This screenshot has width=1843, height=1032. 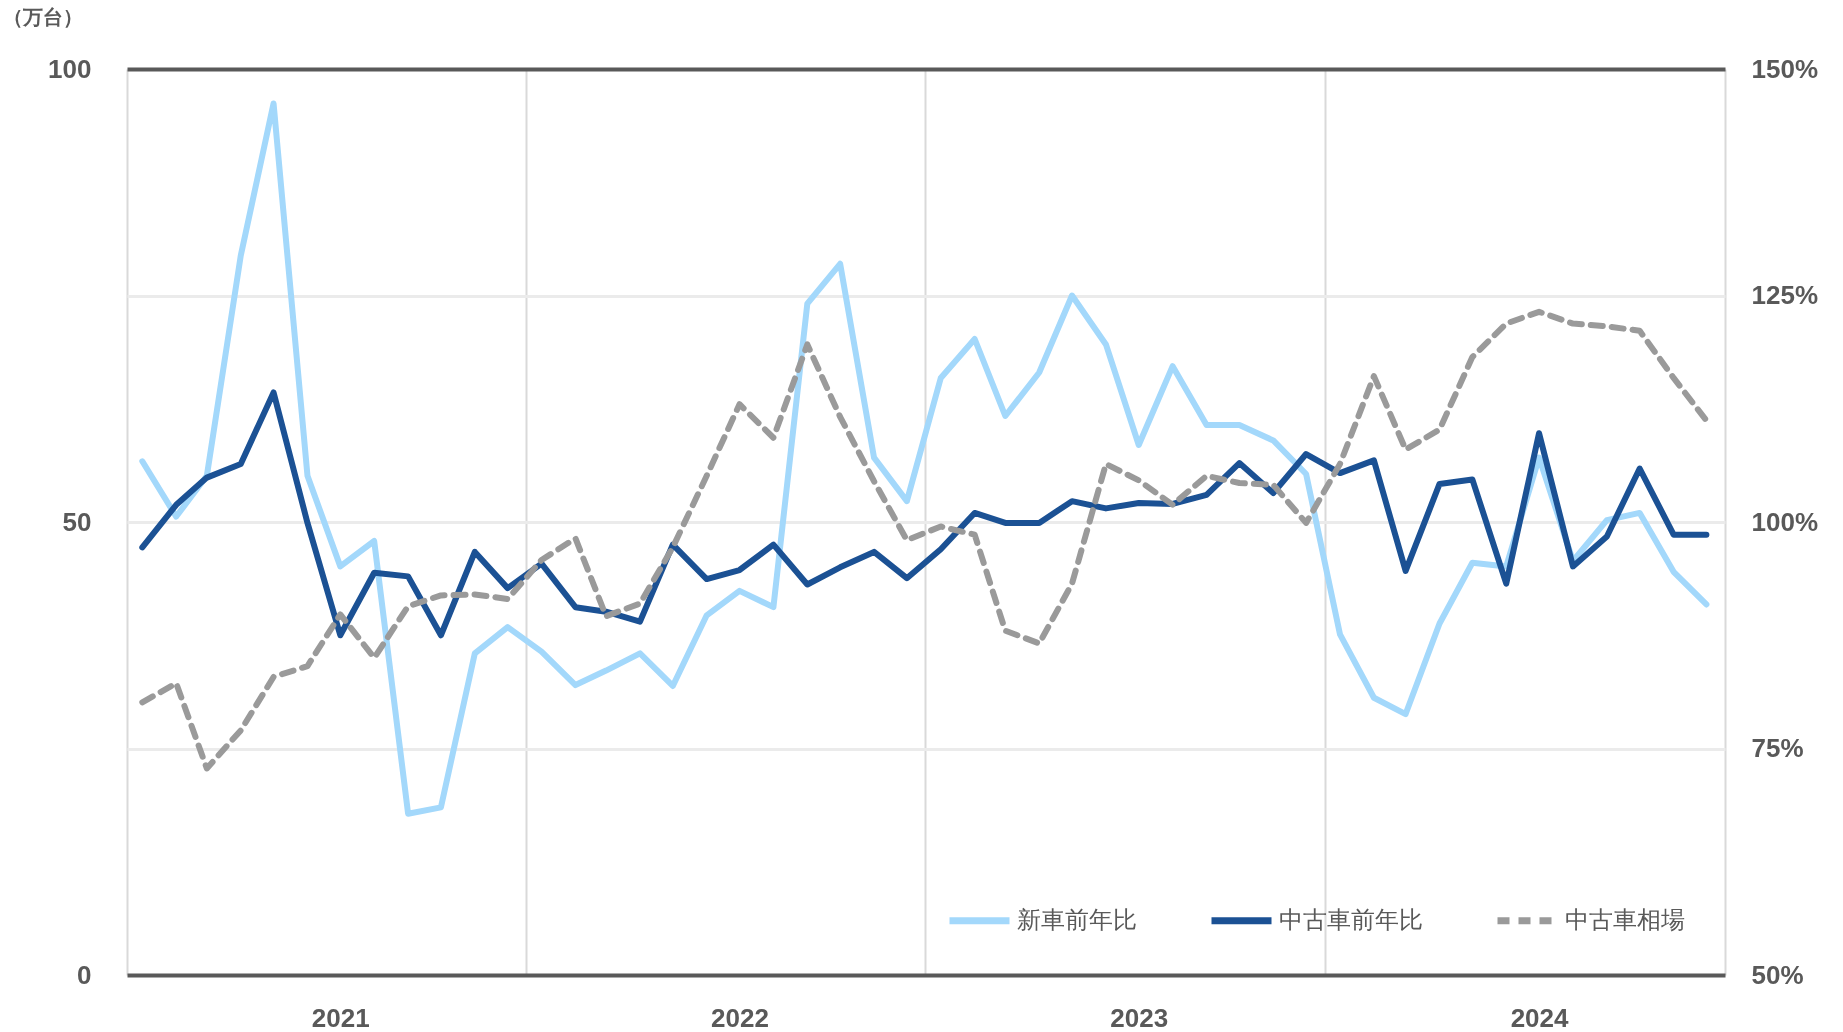 What do you see at coordinates (70, 68) in the screenshot?
I see `y-tick-label: 100` at bounding box center [70, 68].